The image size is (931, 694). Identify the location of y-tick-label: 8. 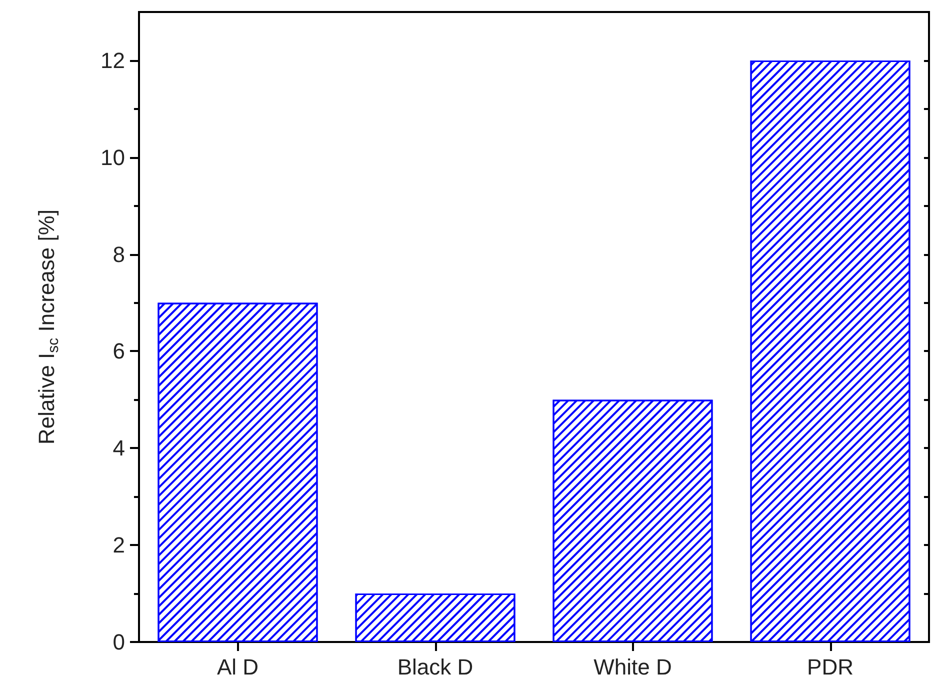
(118, 254).